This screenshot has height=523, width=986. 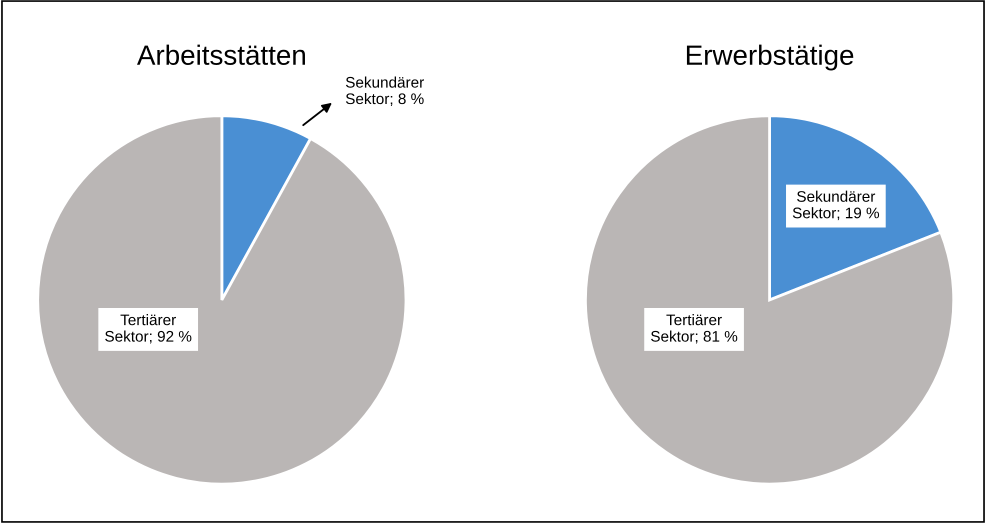 I want to click on chart-title: Erwerbstätige, so click(x=770, y=57).